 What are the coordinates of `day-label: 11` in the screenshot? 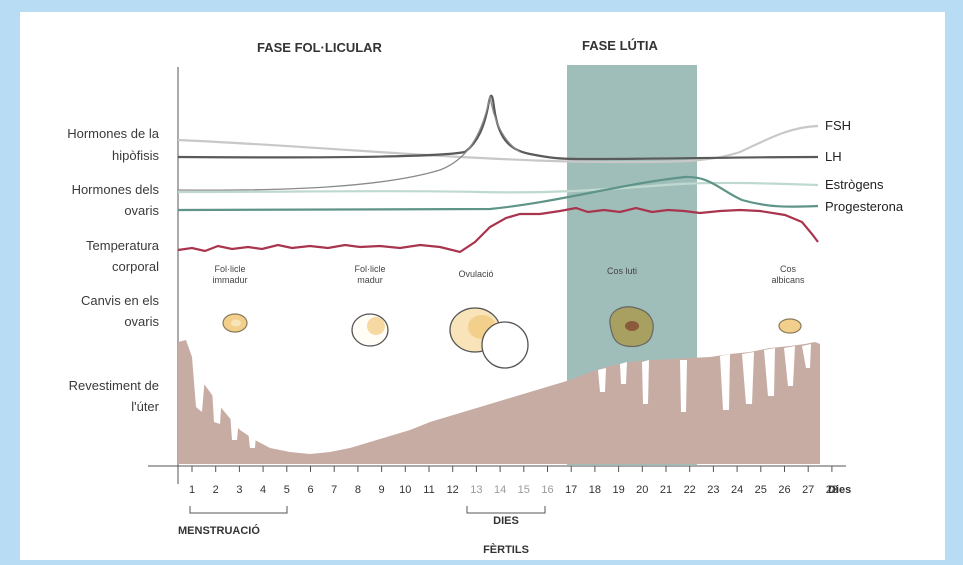 It's located at (428, 490).